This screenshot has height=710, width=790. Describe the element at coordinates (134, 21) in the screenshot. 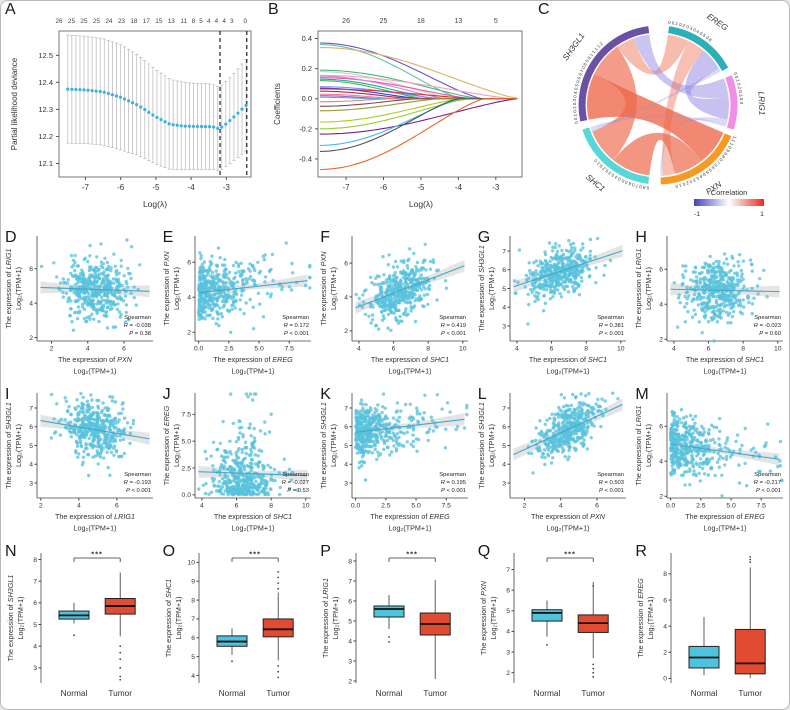

I see `svg-text: 18` at that location.